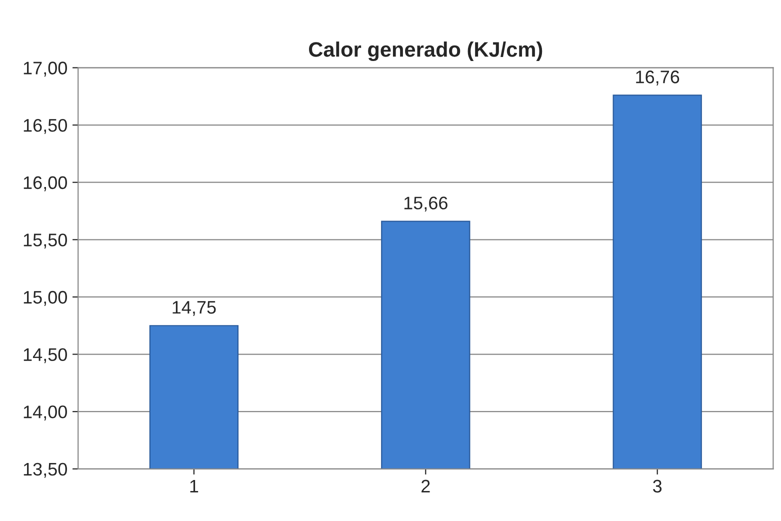 The width and height of the screenshot is (781, 521). I want to click on y-tick-label: 15,50, so click(45, 241).